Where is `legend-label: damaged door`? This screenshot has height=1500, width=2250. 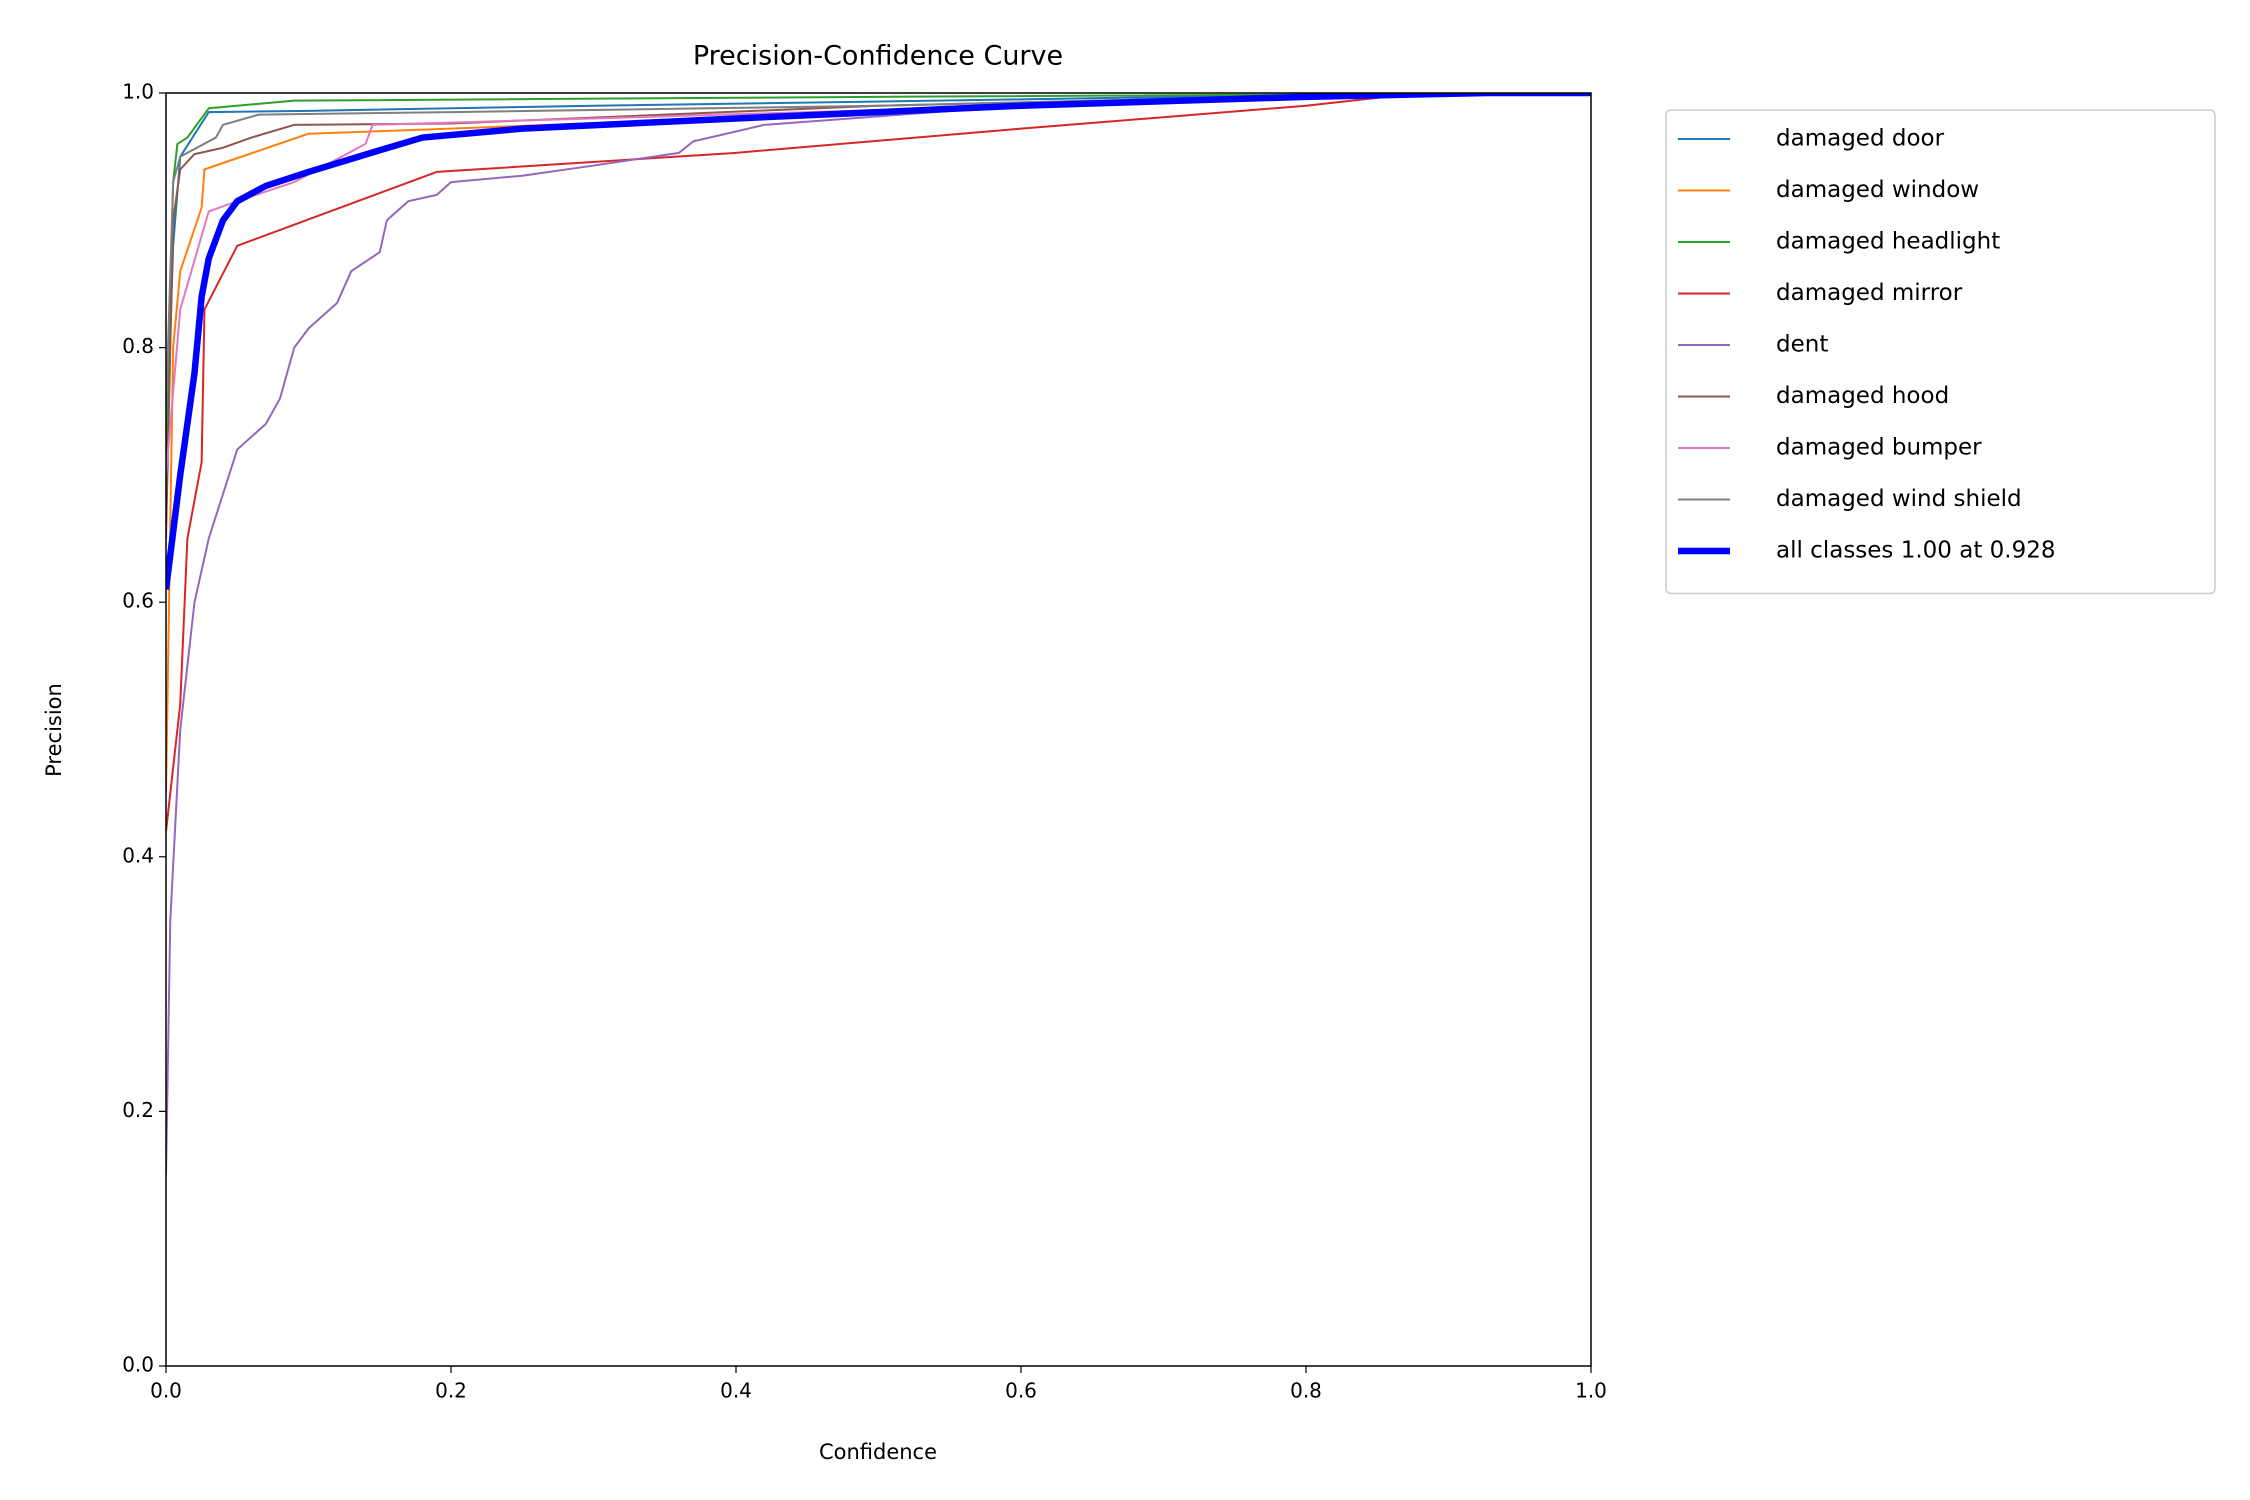
legend-label: damaged door is located at coordinates (1860, 139).